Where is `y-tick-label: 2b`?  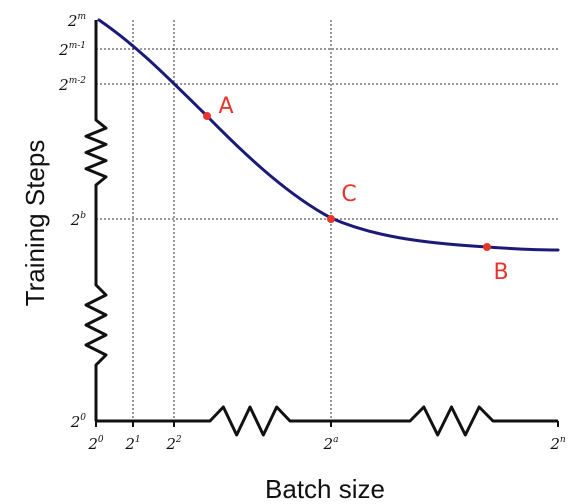 y-tick-label: 2b is located at coordinates (78, 220).